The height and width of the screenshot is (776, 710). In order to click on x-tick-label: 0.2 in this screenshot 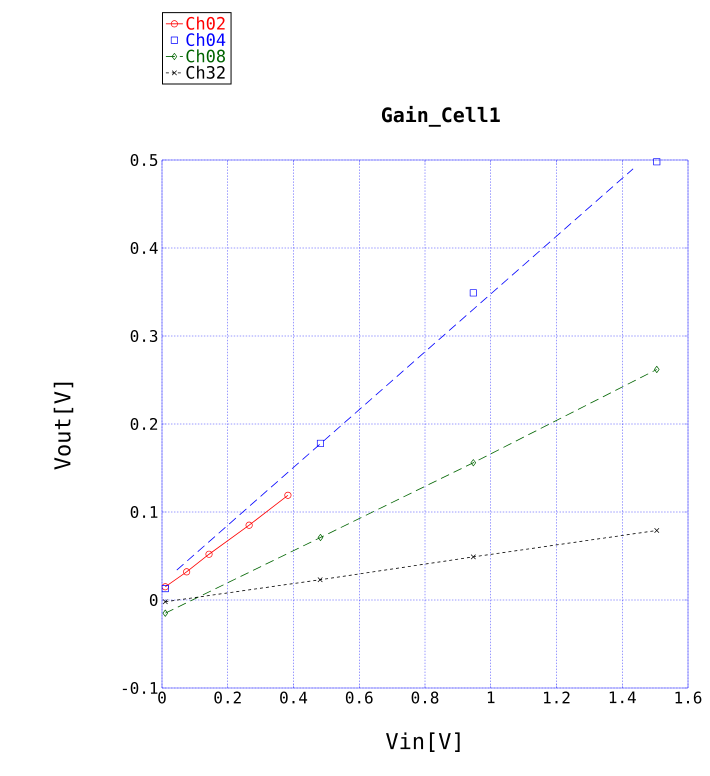, I will do `click(227, 698)`.